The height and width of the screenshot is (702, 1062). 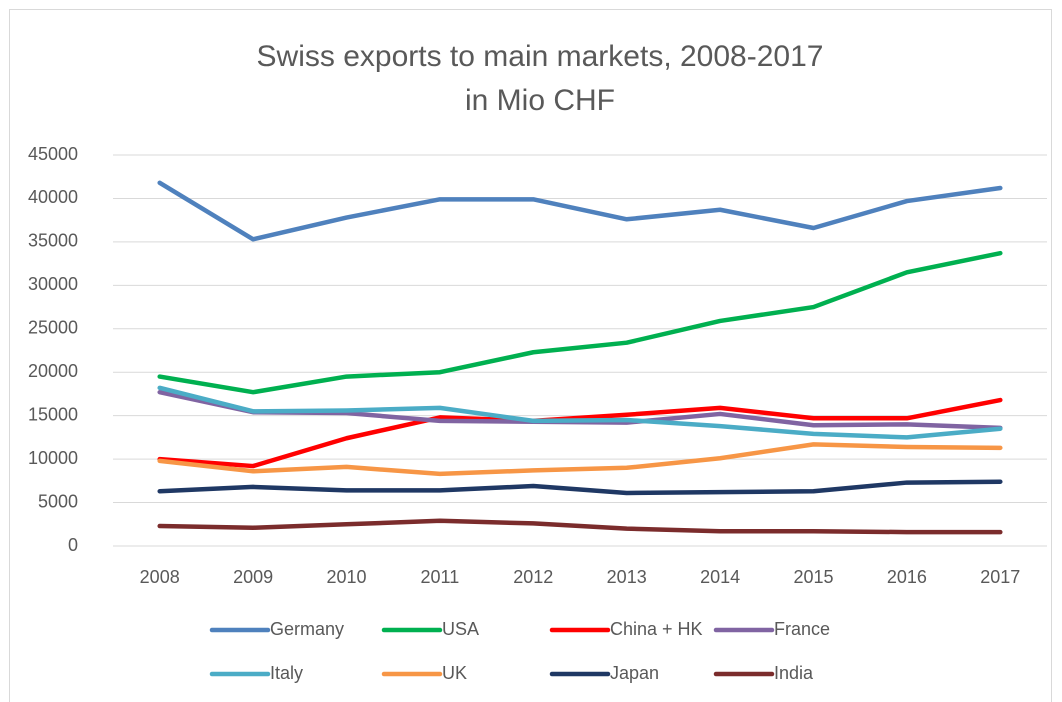 I want to click on chart-subtitle: in Mio CHF, so click(x=540, y=100).